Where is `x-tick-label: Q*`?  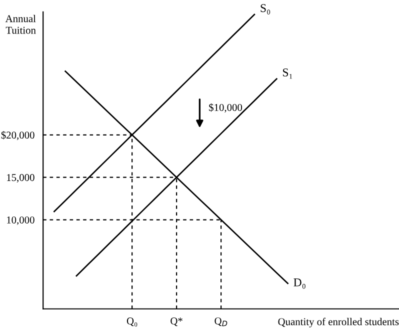 x-tick-label: Q* is located at coordinates (176, 322).